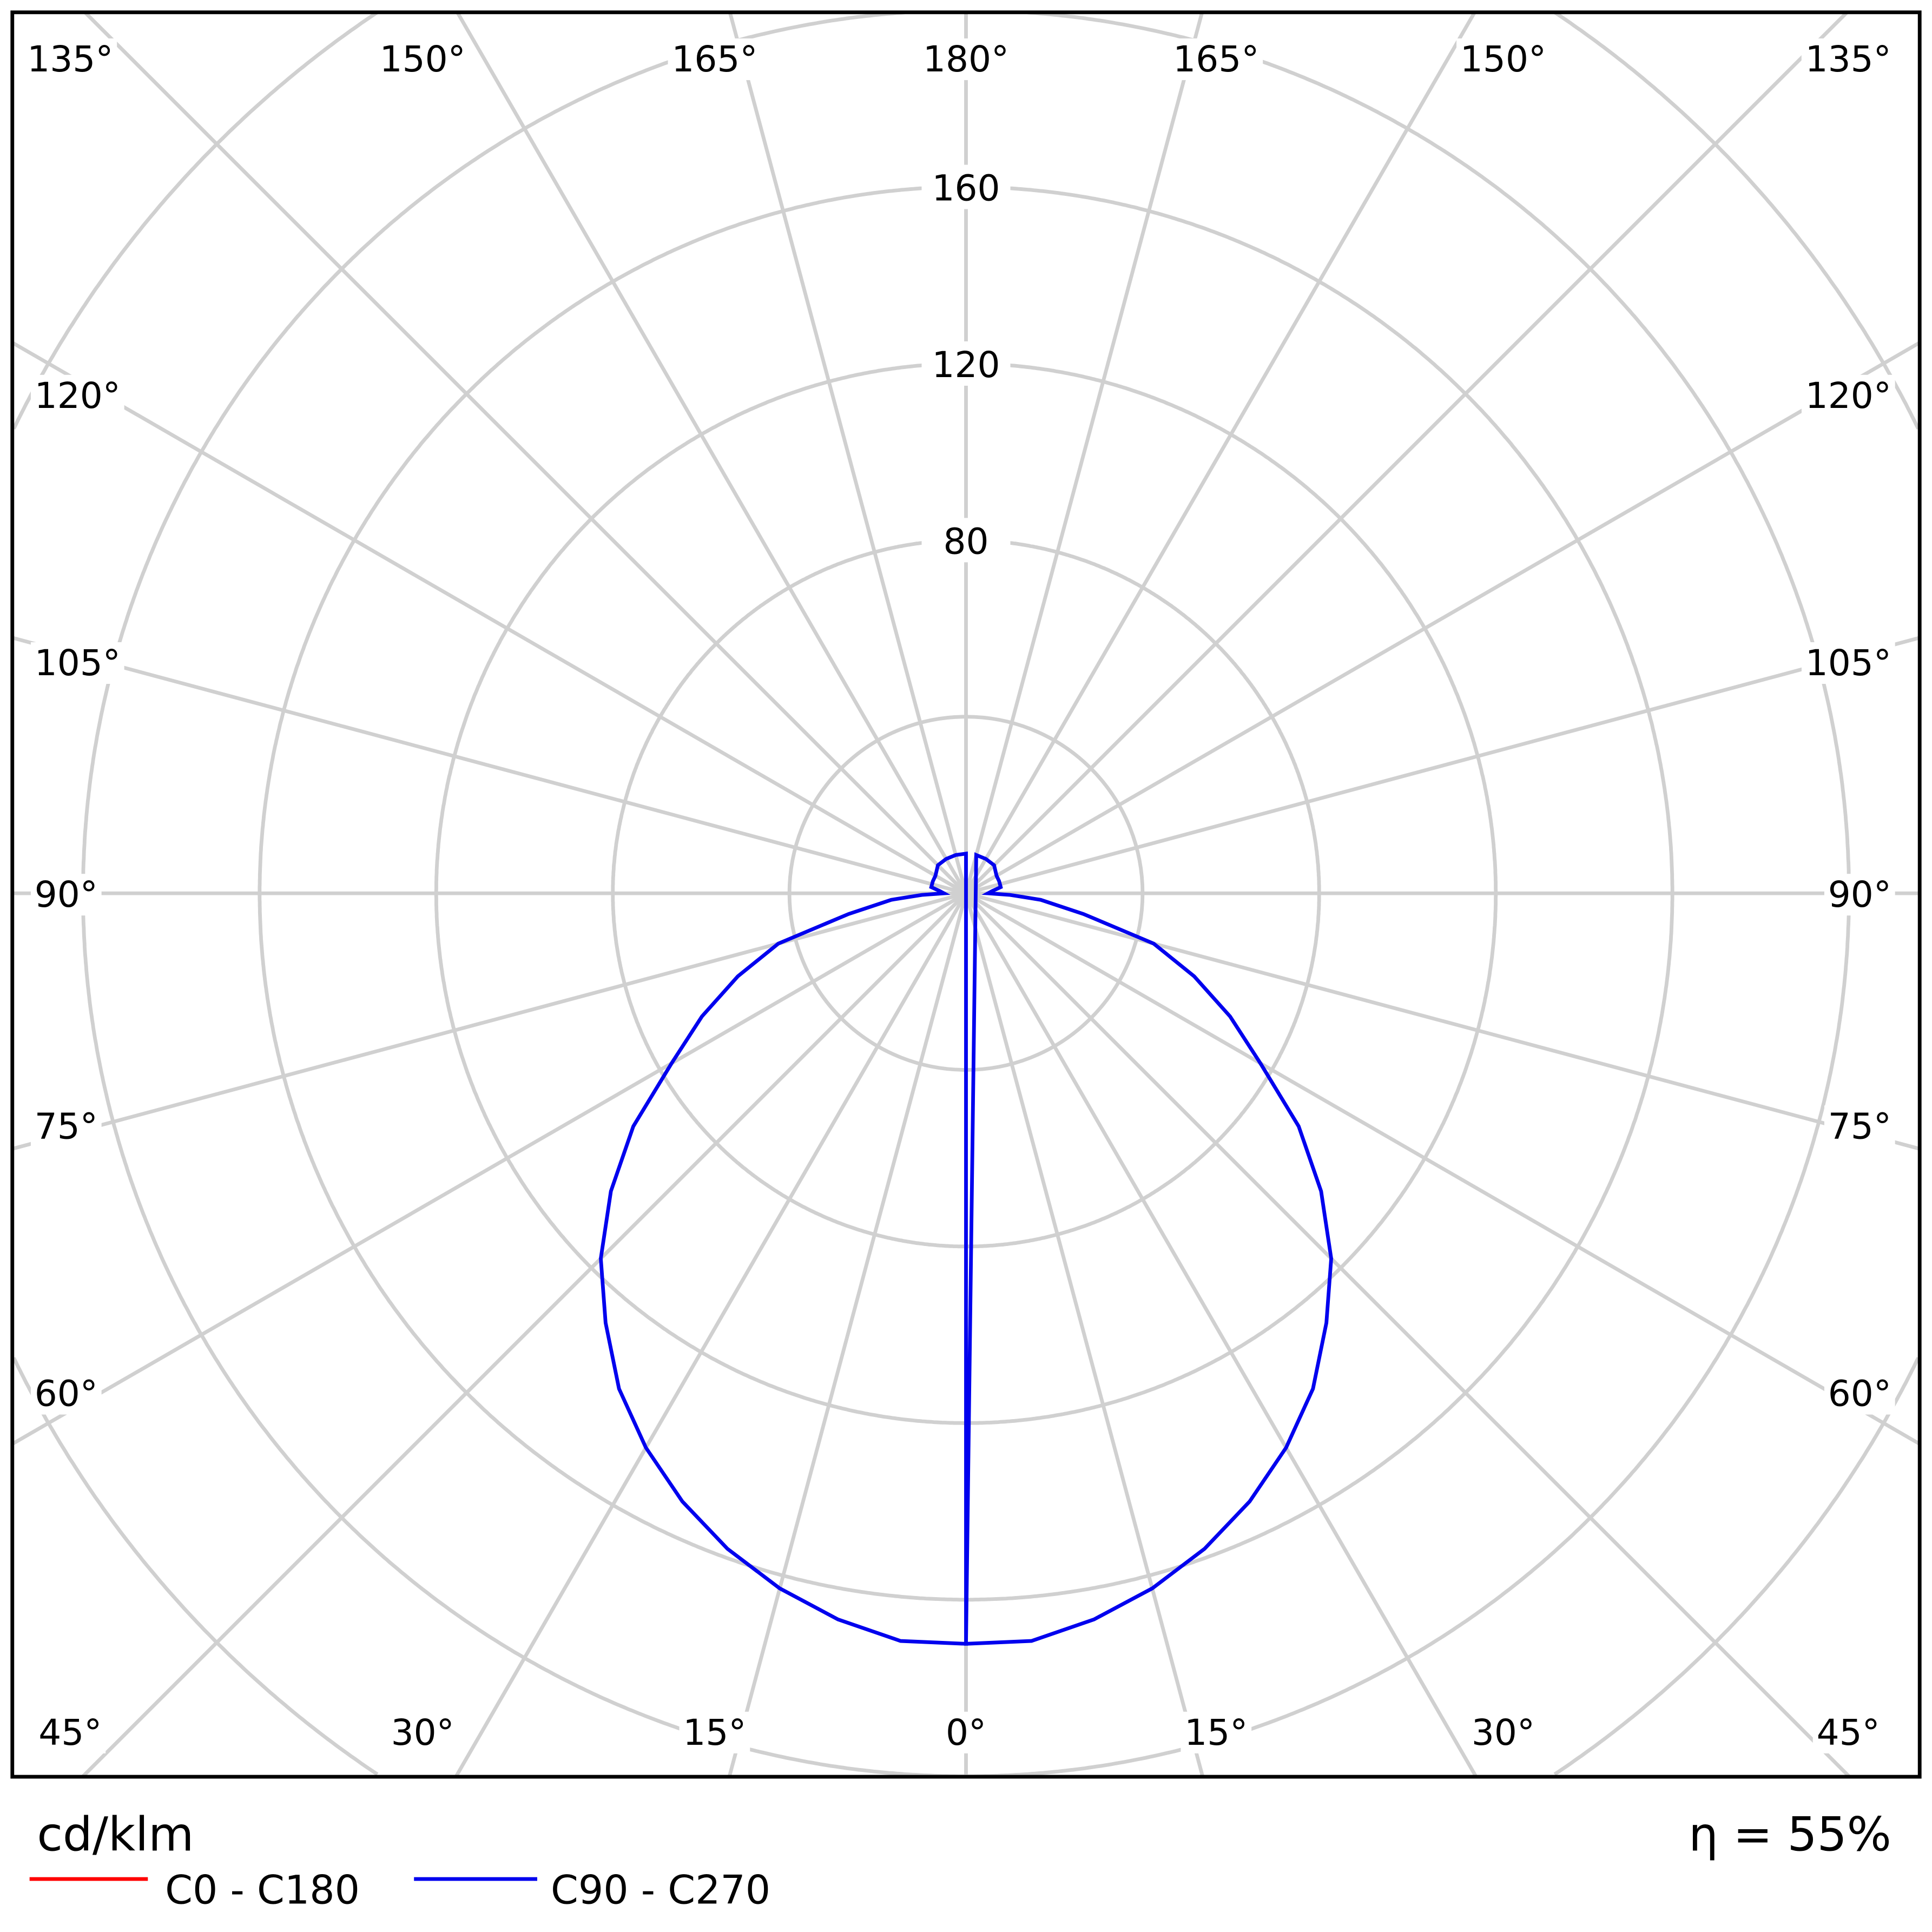  What do you see at coordinates (1790, 1835) in the screenshot?
I see `efficiency-label: η = 55%` at bounding box center [1790, 1835].